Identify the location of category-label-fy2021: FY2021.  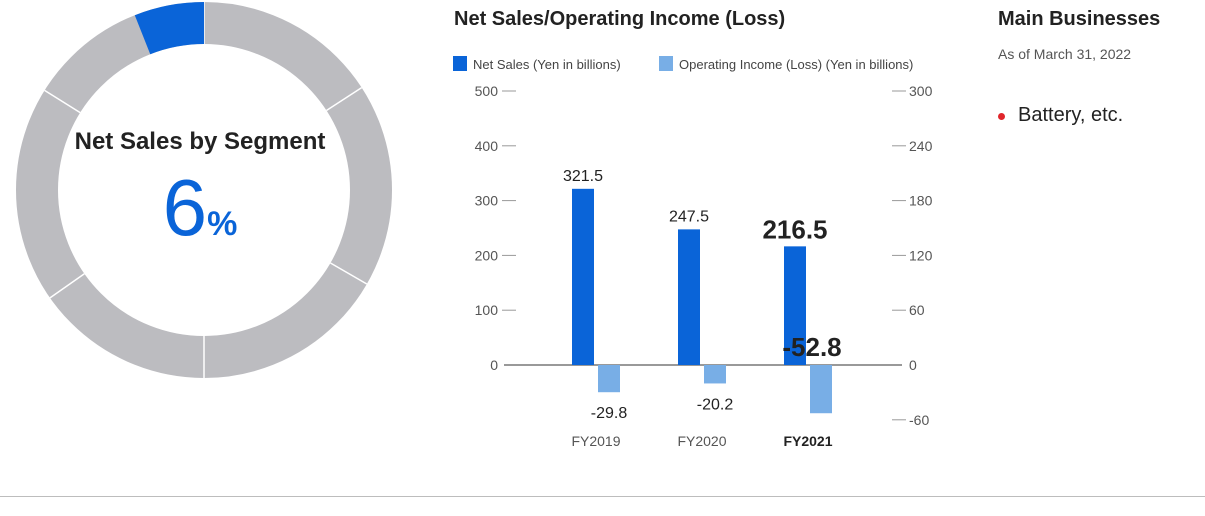
(807, 441).